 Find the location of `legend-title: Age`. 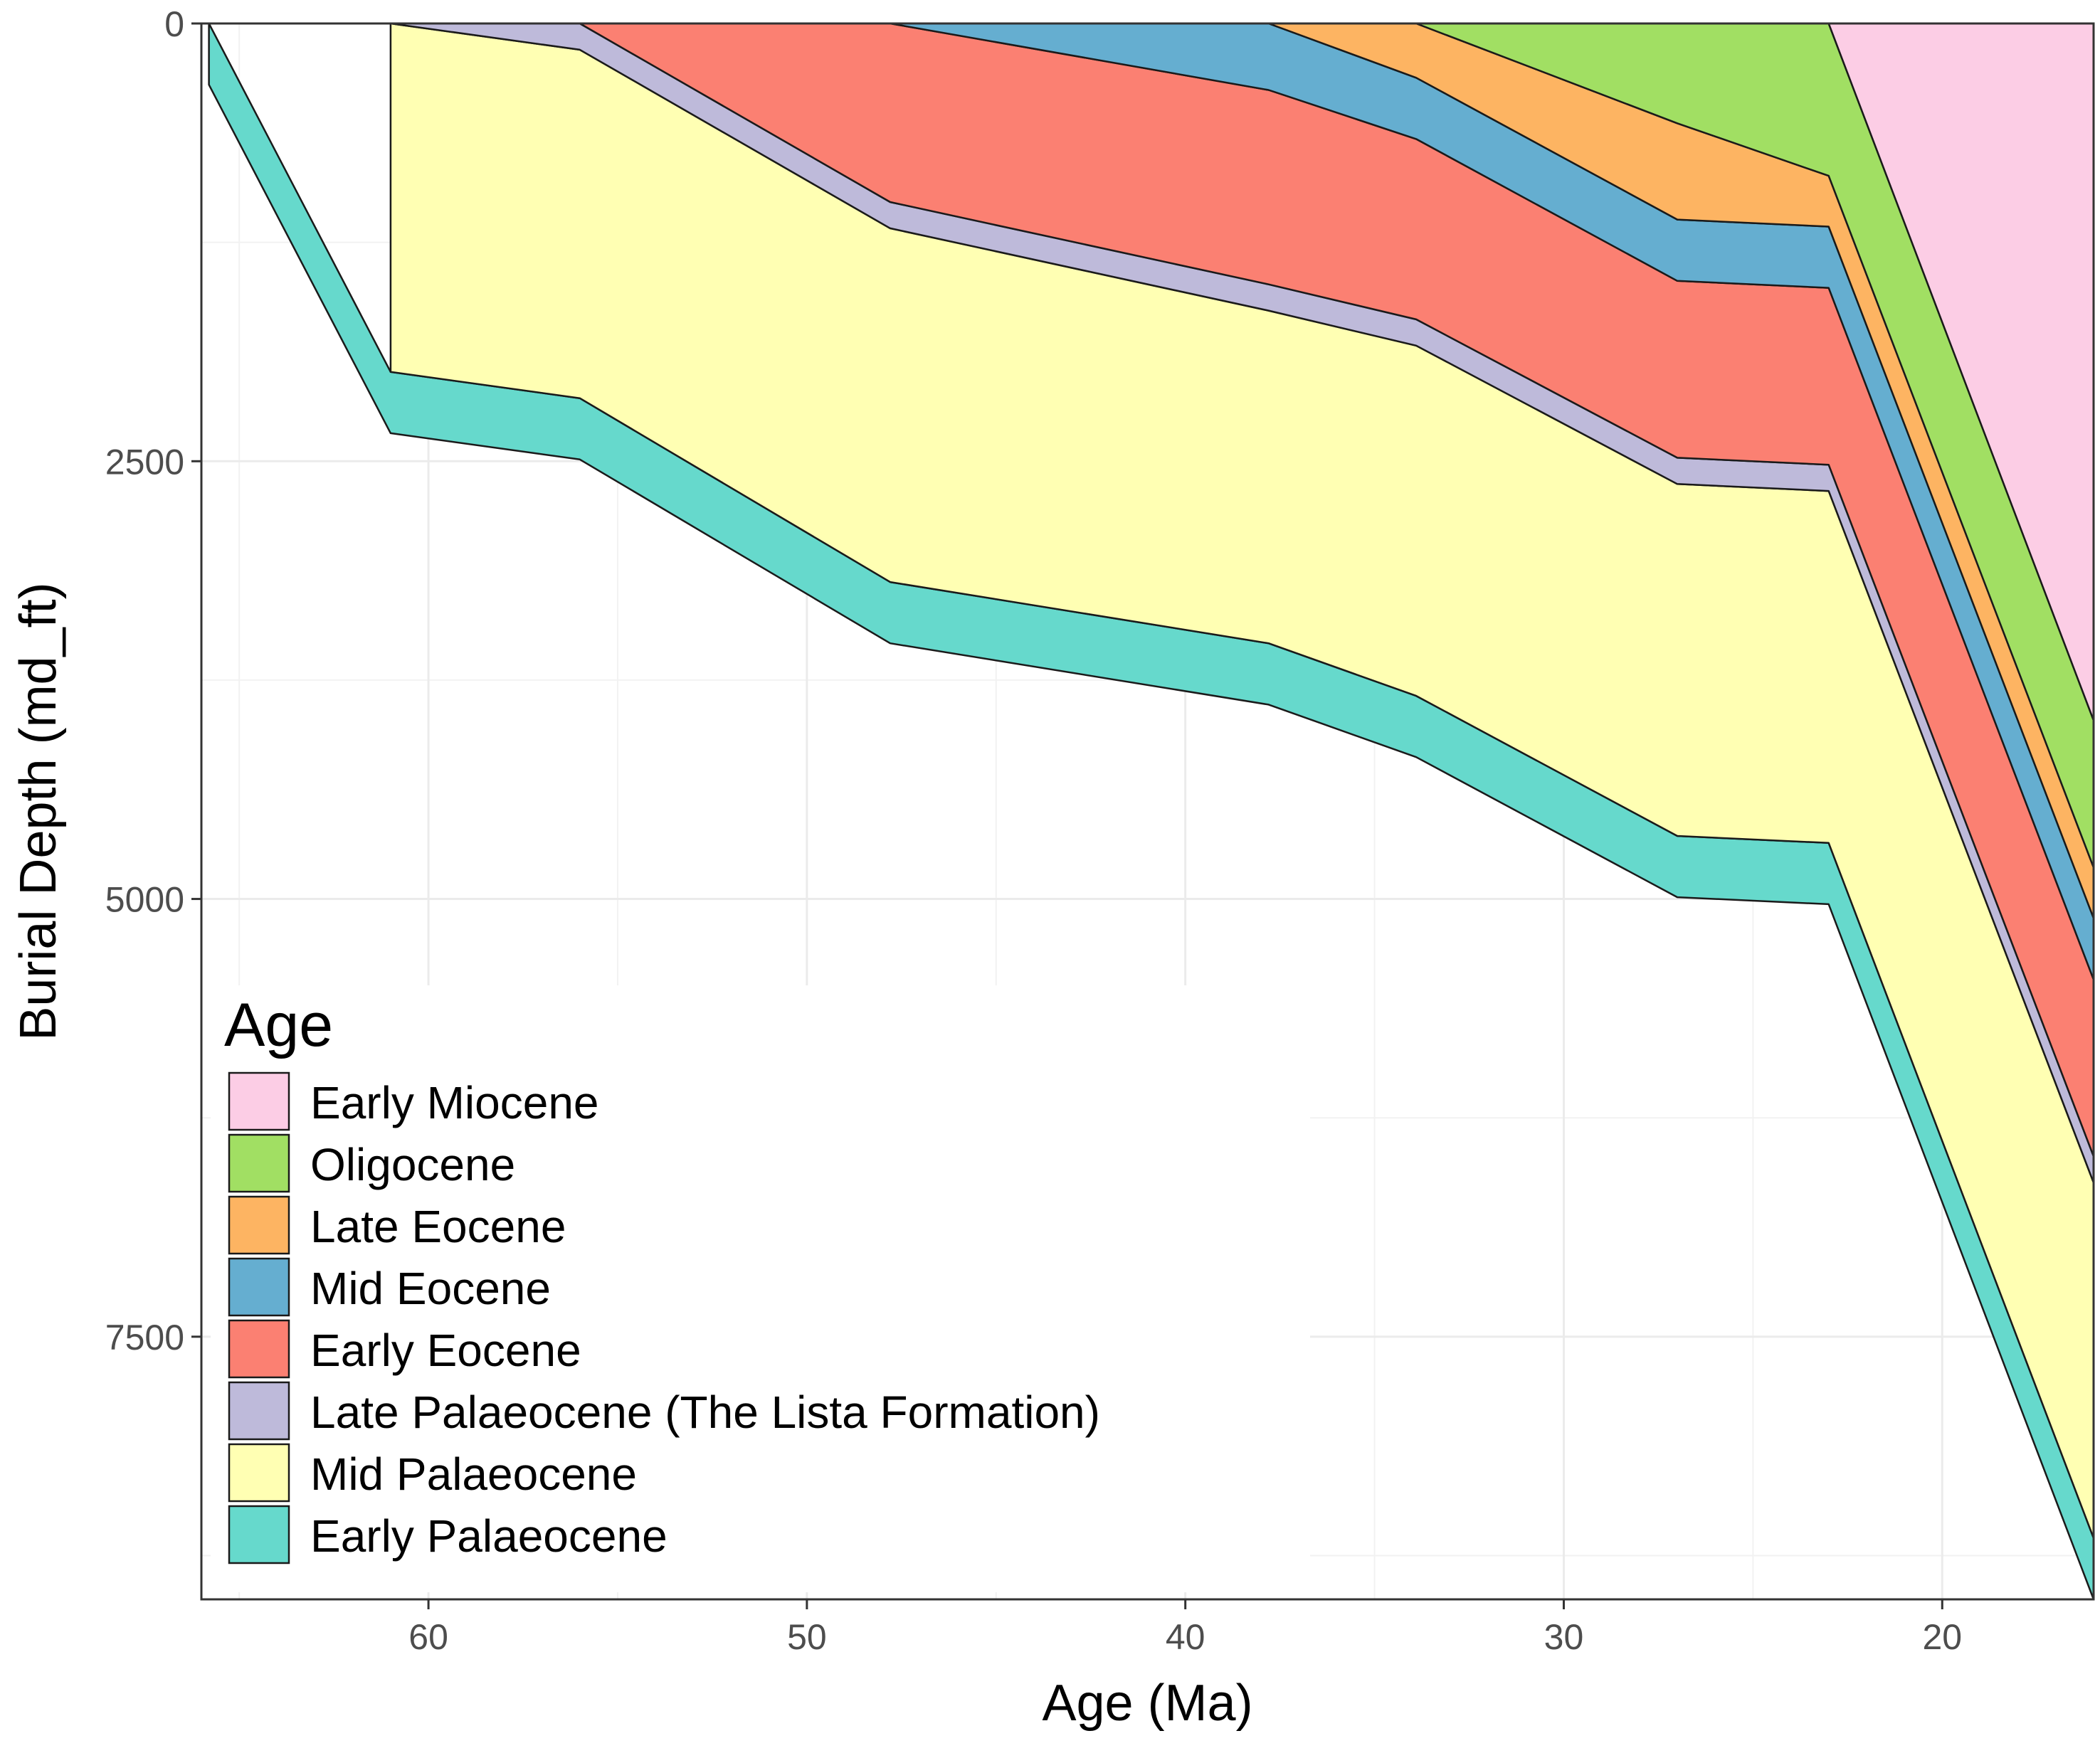

legend-title: Age is located at coordinates (278, 1025).